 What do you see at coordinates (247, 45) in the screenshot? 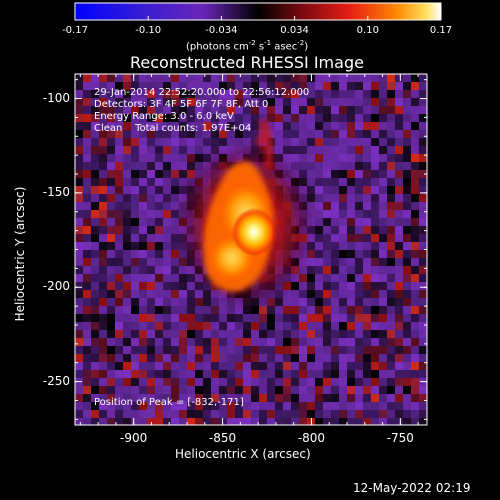
I see `colorbar-units: (photons cm-2 s-1 asec-2)` at bounding box center [247, 45].